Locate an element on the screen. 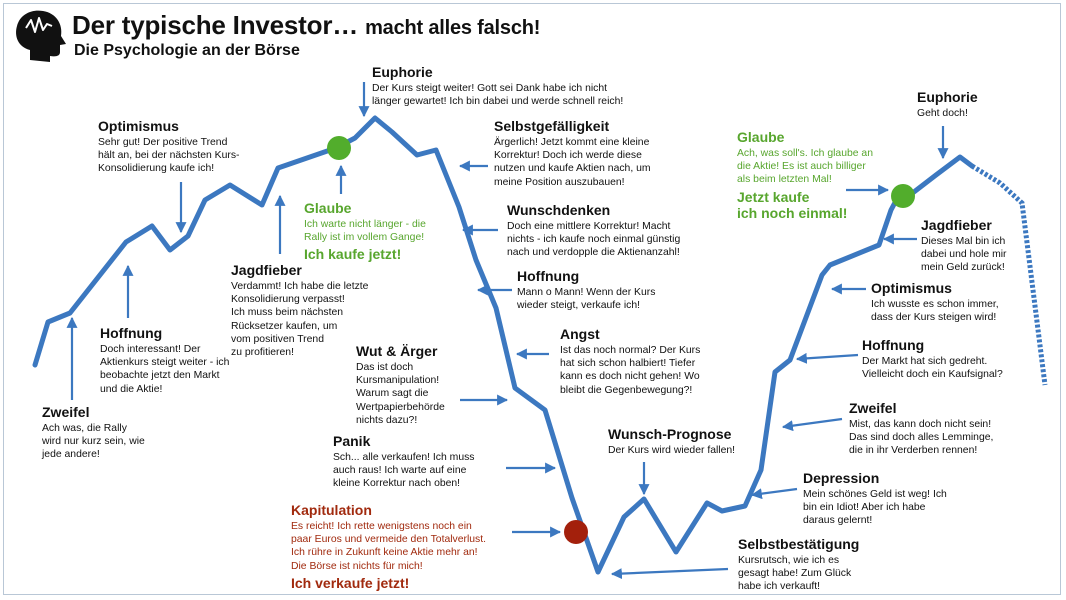  label-title: Angst is located at coordinates (580, 334).